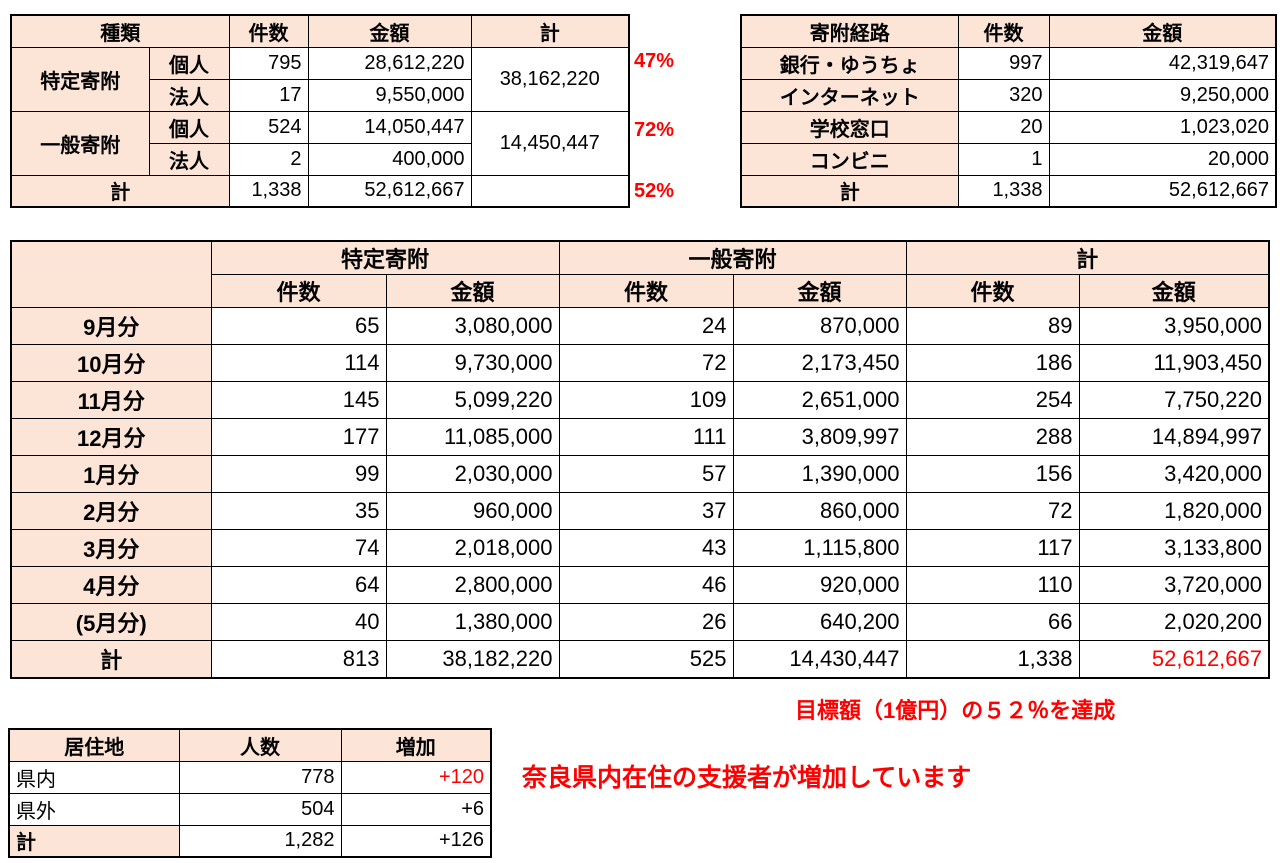 The image size is (1280, 863). What do you see at coordinates (298, 326) in the screenshot?
I see `value-cell: 65` at bounding box center [298, 326].